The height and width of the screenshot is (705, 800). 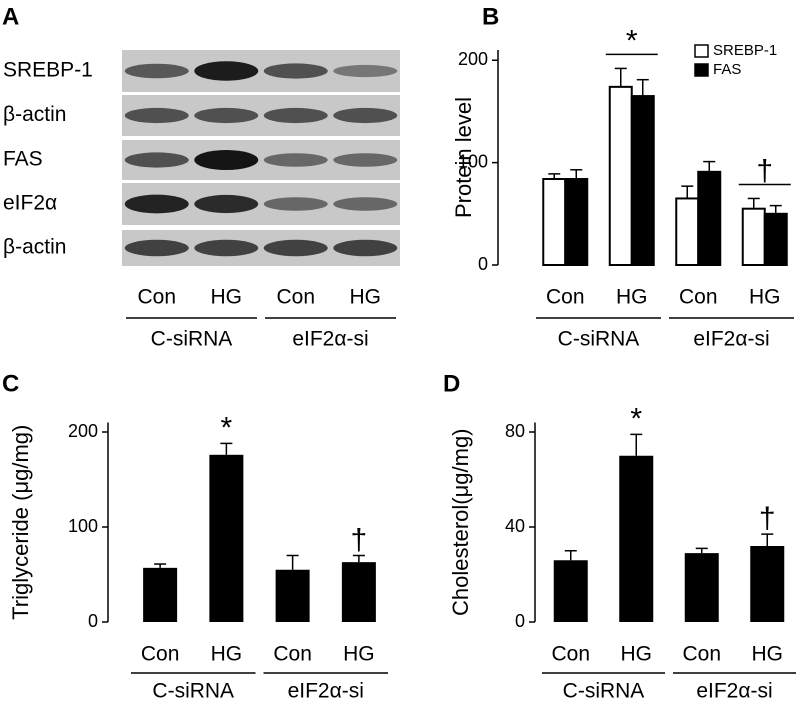 I want to click on y-axis-label: Protein level, so click(x=463, y=157).